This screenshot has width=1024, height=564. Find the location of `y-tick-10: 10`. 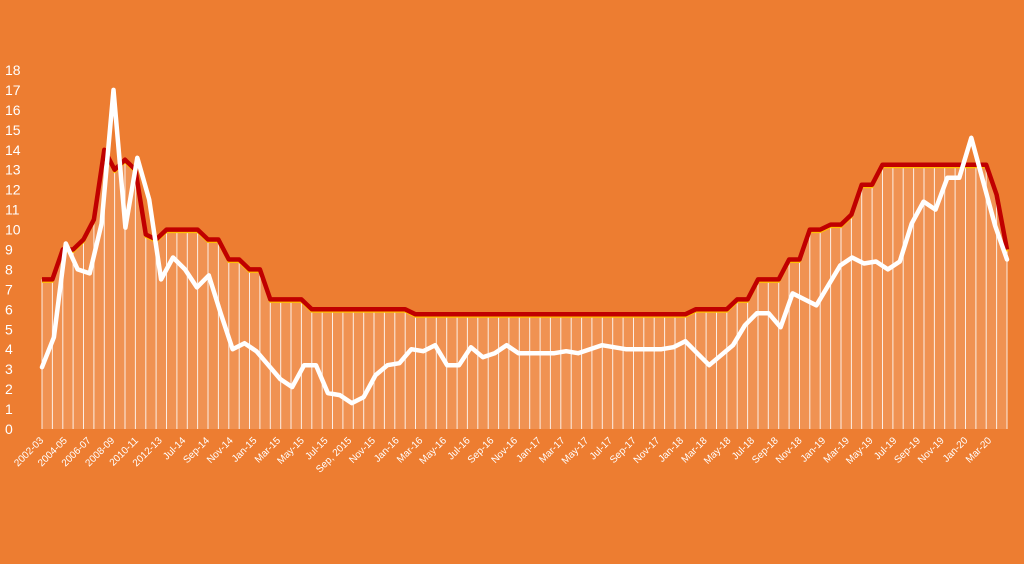

y-tick-10: 10 is located at coordinates (13, 230).